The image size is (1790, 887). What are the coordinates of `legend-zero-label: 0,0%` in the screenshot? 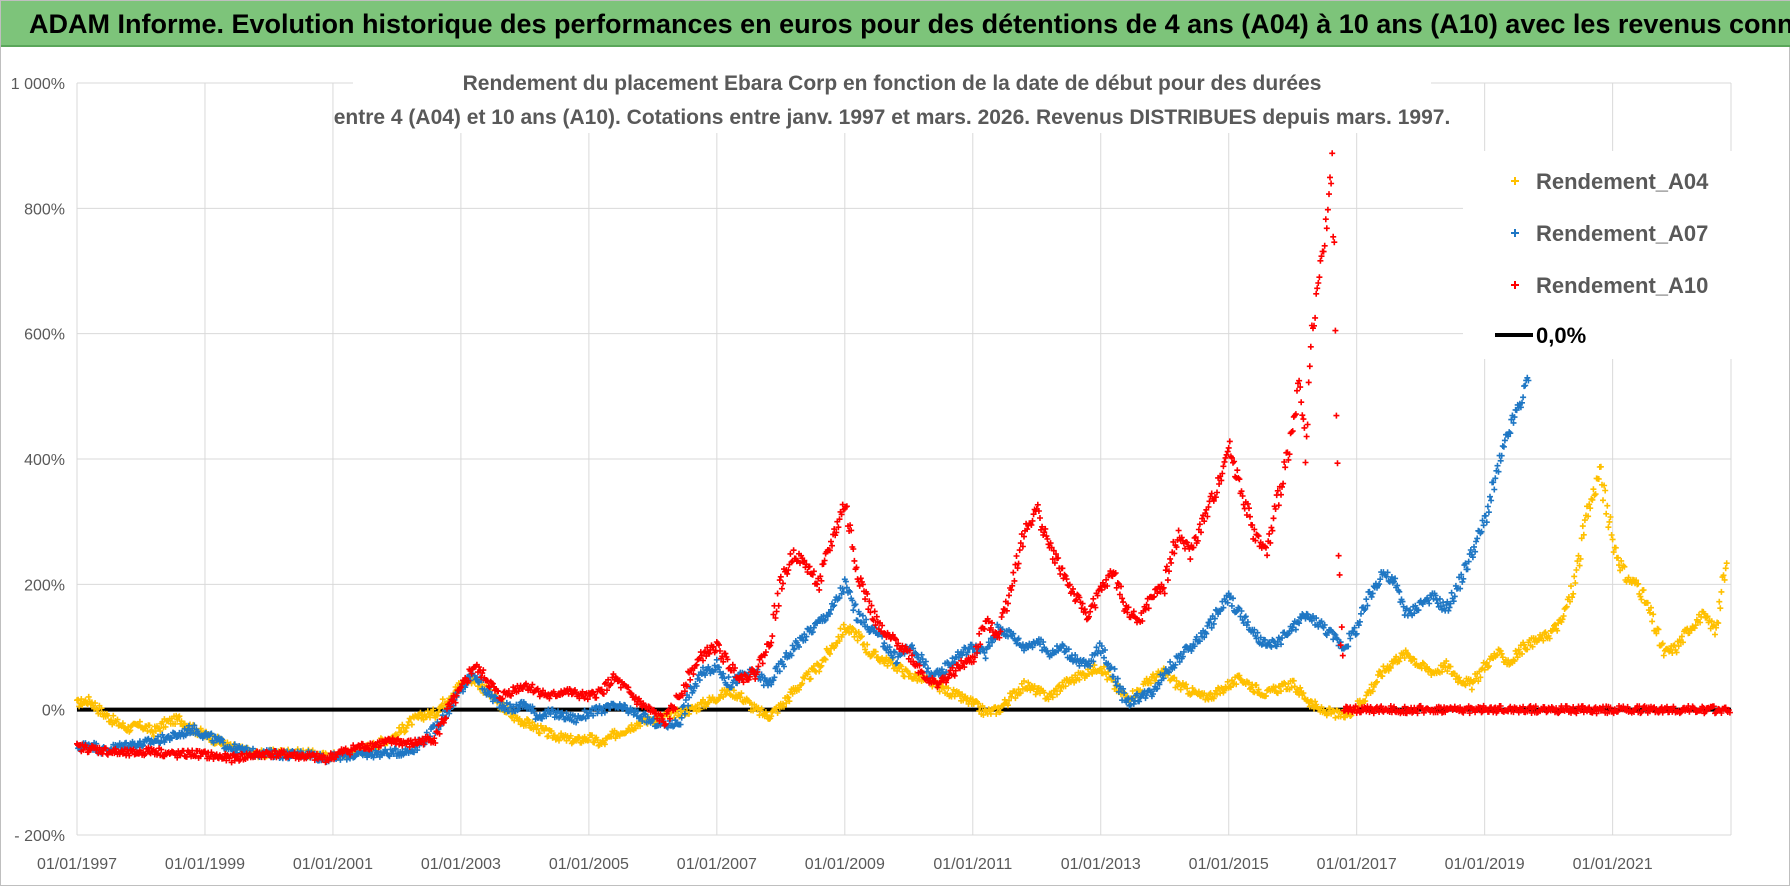 It's located at (1561, 335).